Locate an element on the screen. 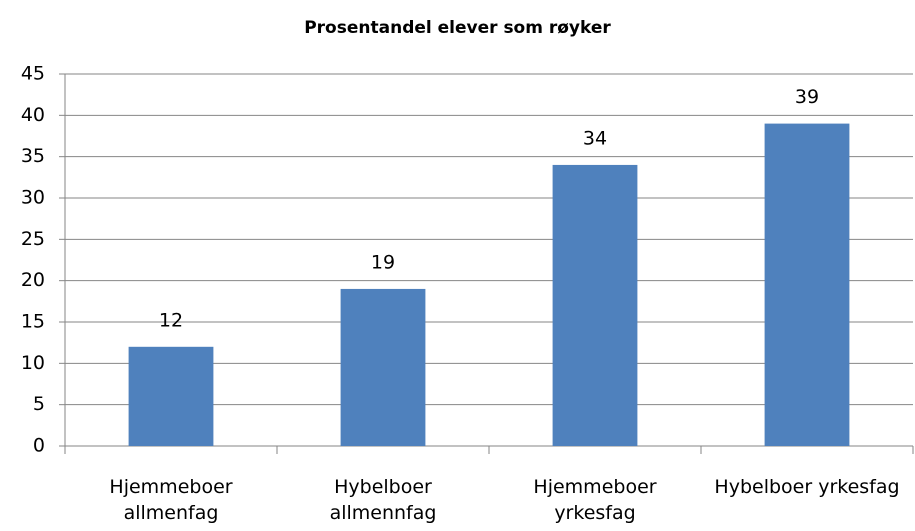 The image size is (915, 531). x-tick-label: Hjemmeboer yrkesfag is located at coordinates (595, 500).